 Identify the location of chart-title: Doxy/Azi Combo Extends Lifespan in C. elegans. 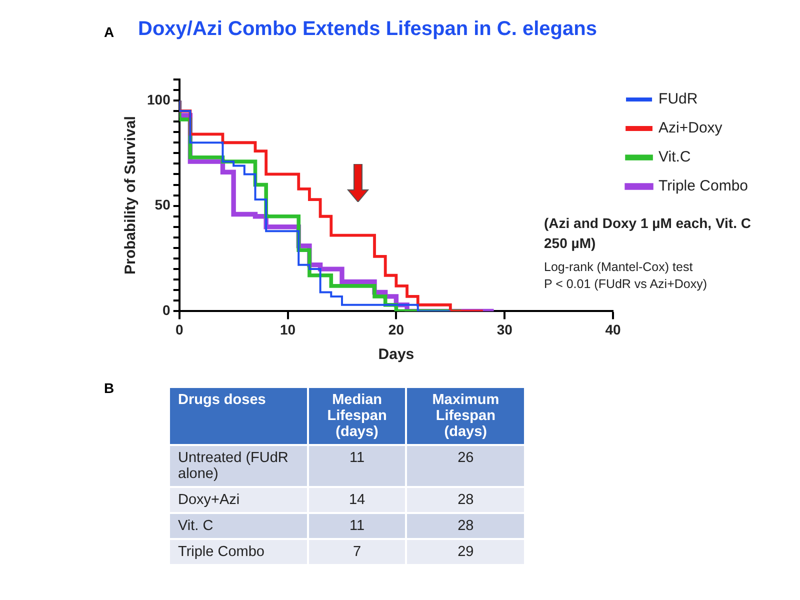
(367, 29).